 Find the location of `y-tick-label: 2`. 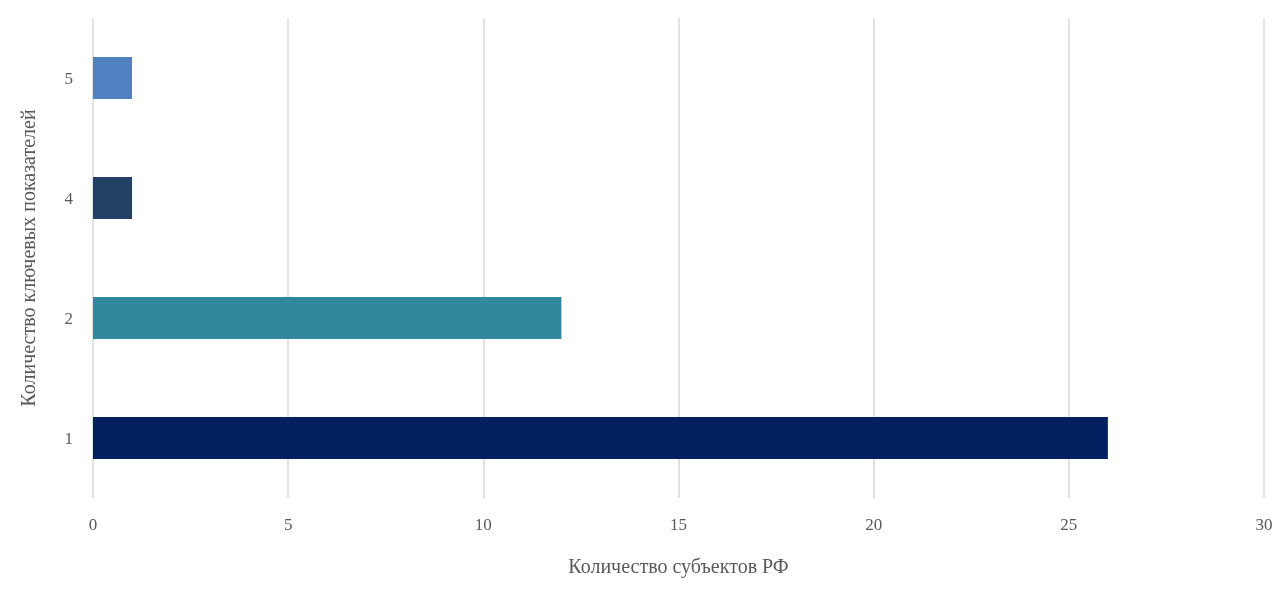

y-tick-label: 2 is located at coordinates (68, 318).